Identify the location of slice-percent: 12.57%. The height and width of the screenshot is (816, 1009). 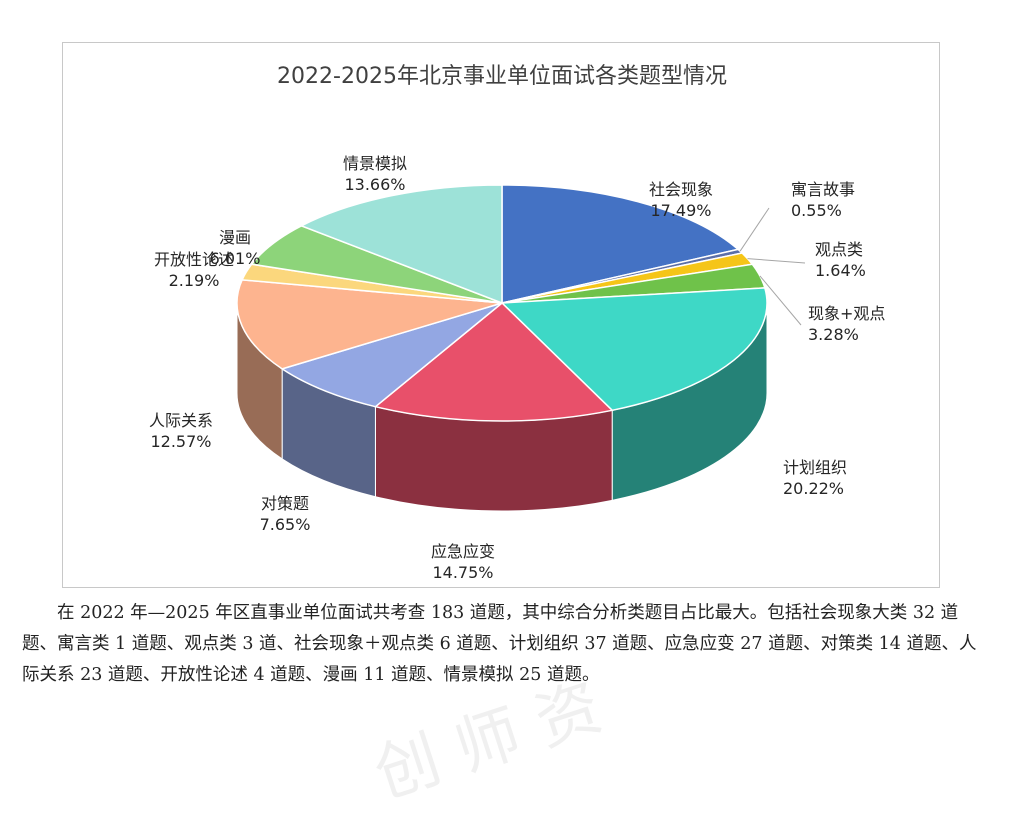
(180, 441).